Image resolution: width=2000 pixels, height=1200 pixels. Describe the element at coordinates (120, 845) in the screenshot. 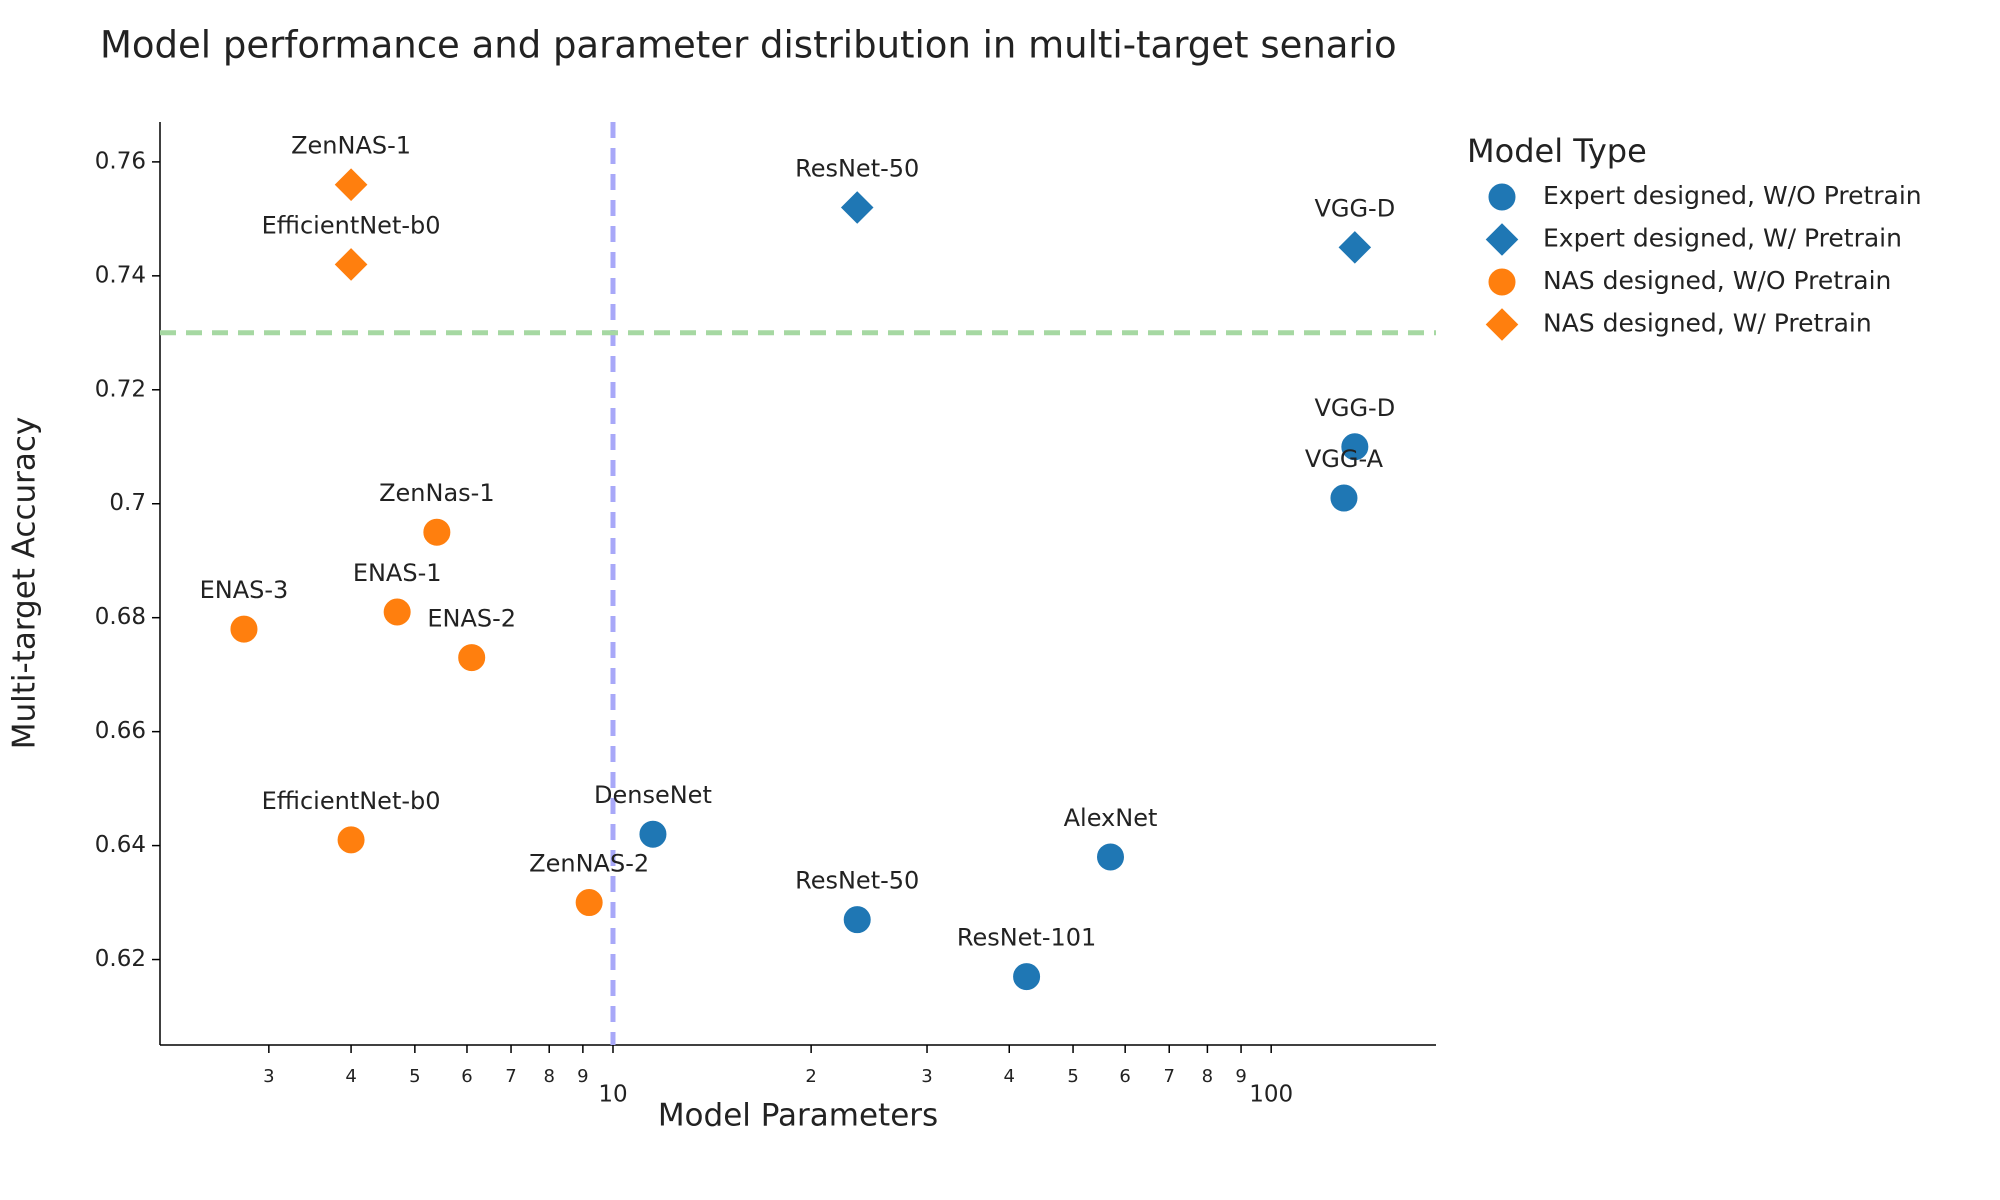

I see `y-tick-label: 0.64` at that location.